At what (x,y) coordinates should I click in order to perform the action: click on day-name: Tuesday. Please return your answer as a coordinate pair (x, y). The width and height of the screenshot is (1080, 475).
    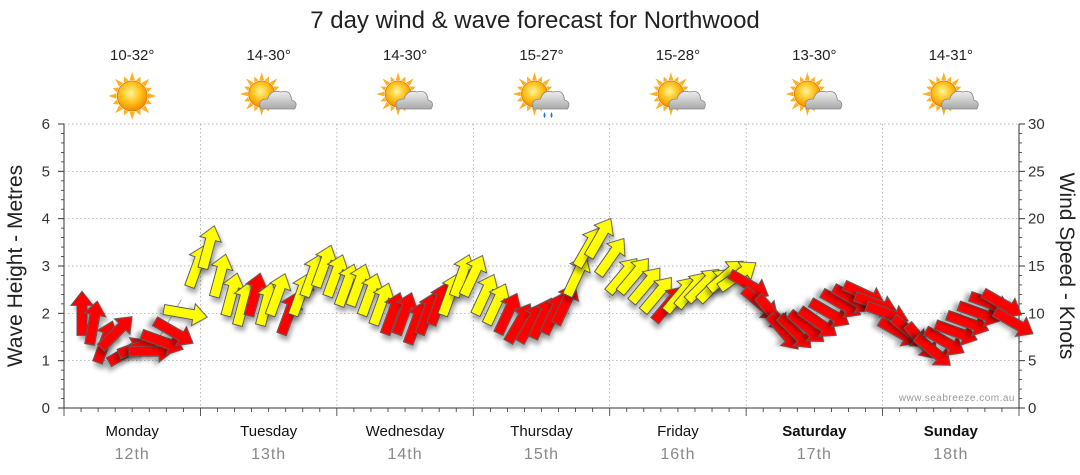
    Looking at the image, I should click on (268, 431).